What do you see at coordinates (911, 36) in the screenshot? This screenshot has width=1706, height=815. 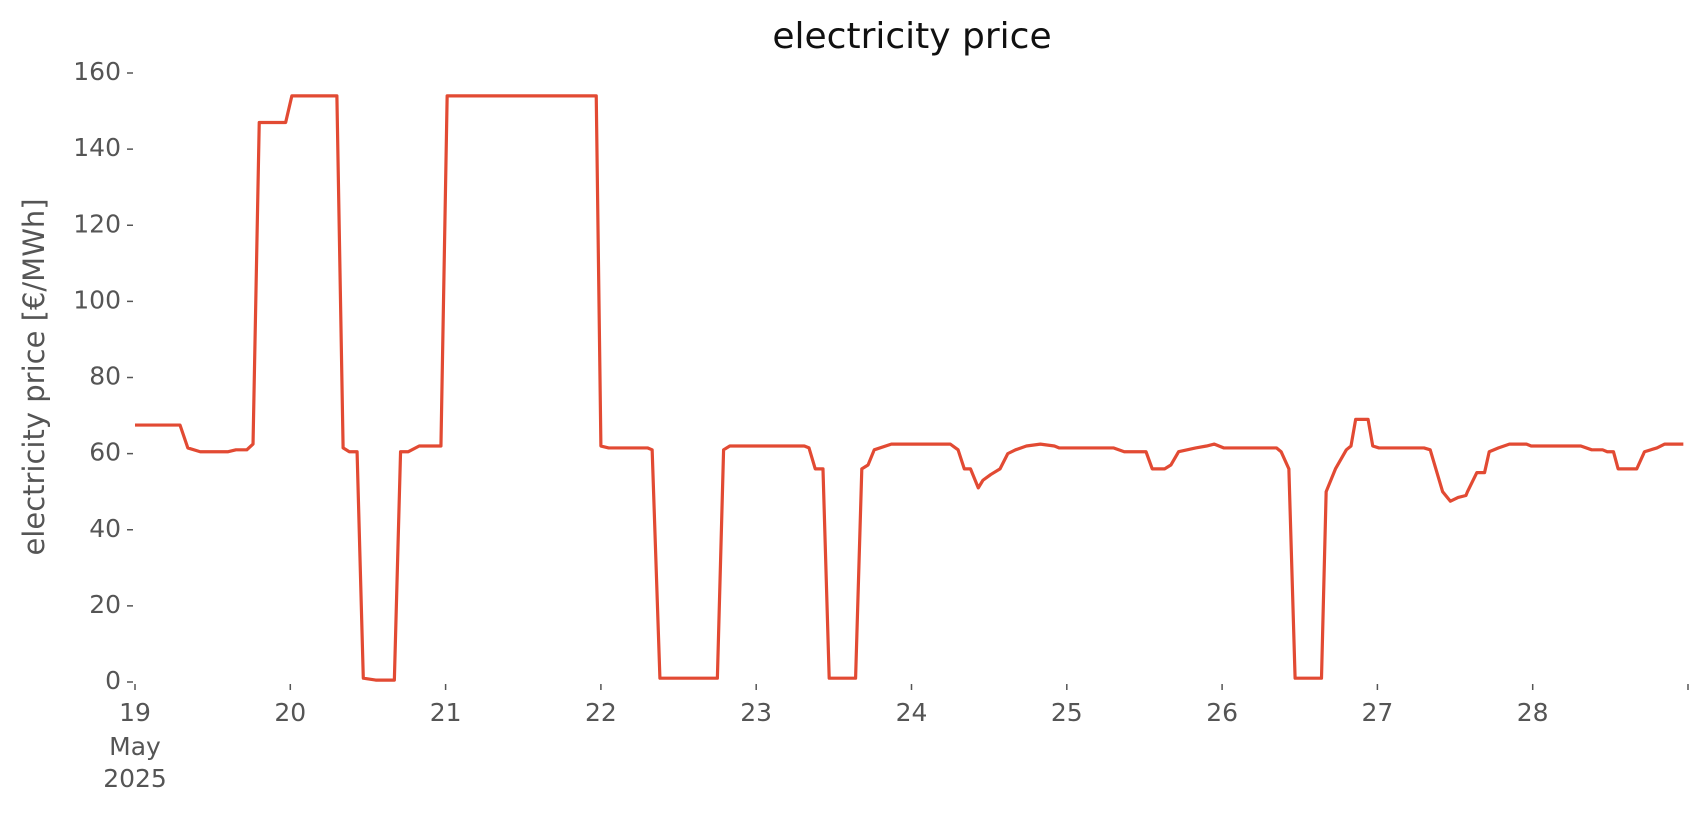 I see `chart-title: electricity price` at bounding box center [911, 36].